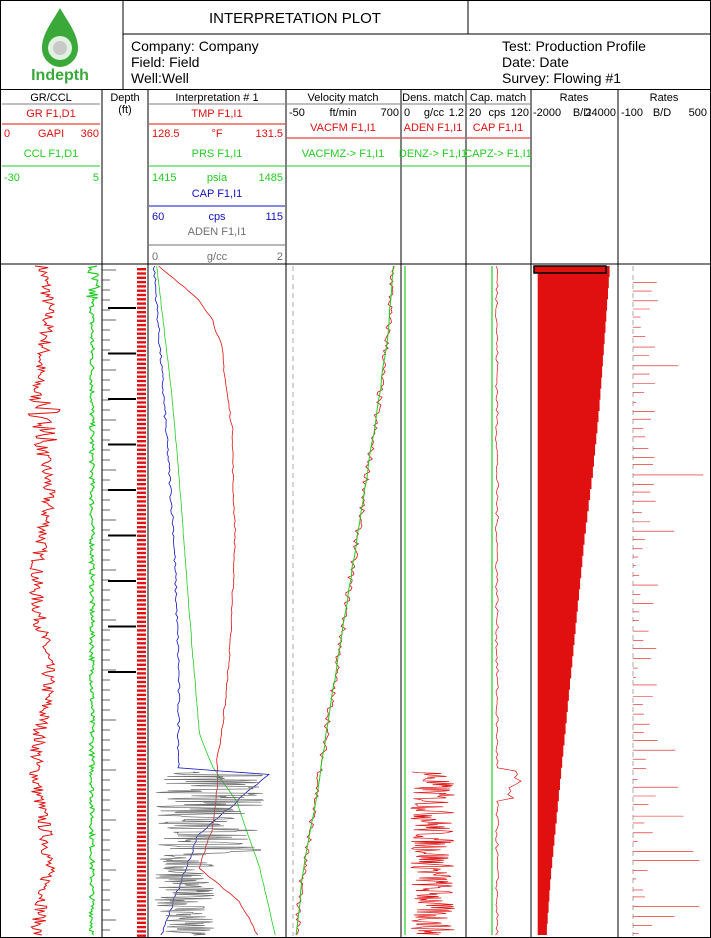 The image size is (711, 938). I want to click on vacfm-curve, so click(345, 600).